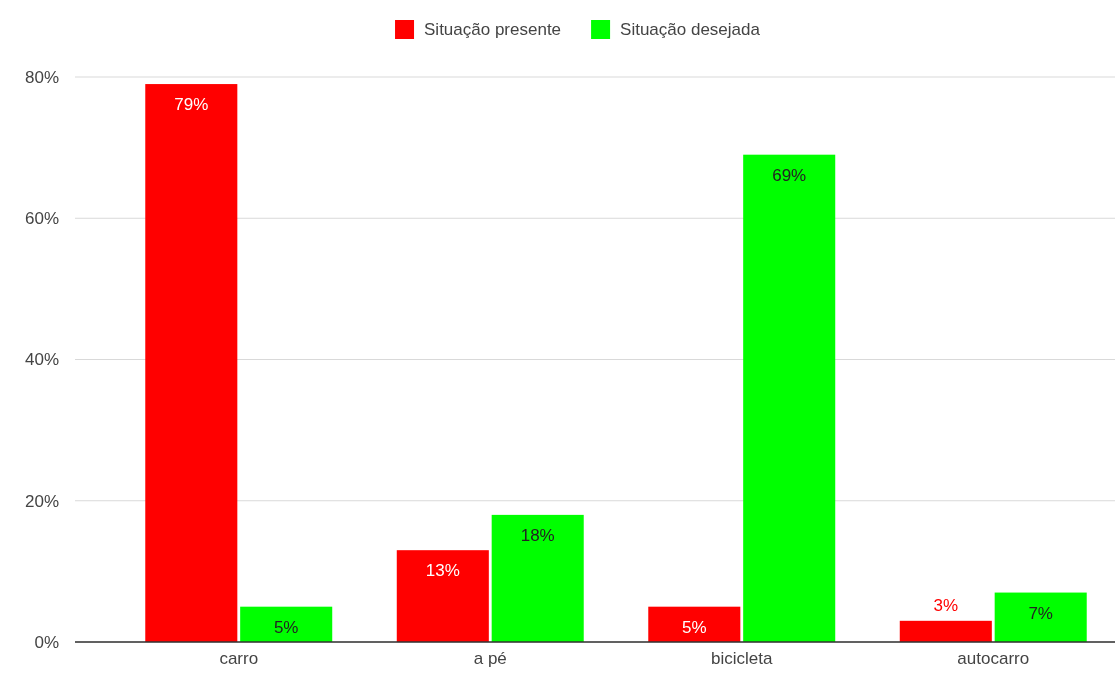 The width and height of the screenshot is (1115, 677). Describe the element at coordinates (789, 175) in the screenshot. I see `data-label: 69%` at that location.